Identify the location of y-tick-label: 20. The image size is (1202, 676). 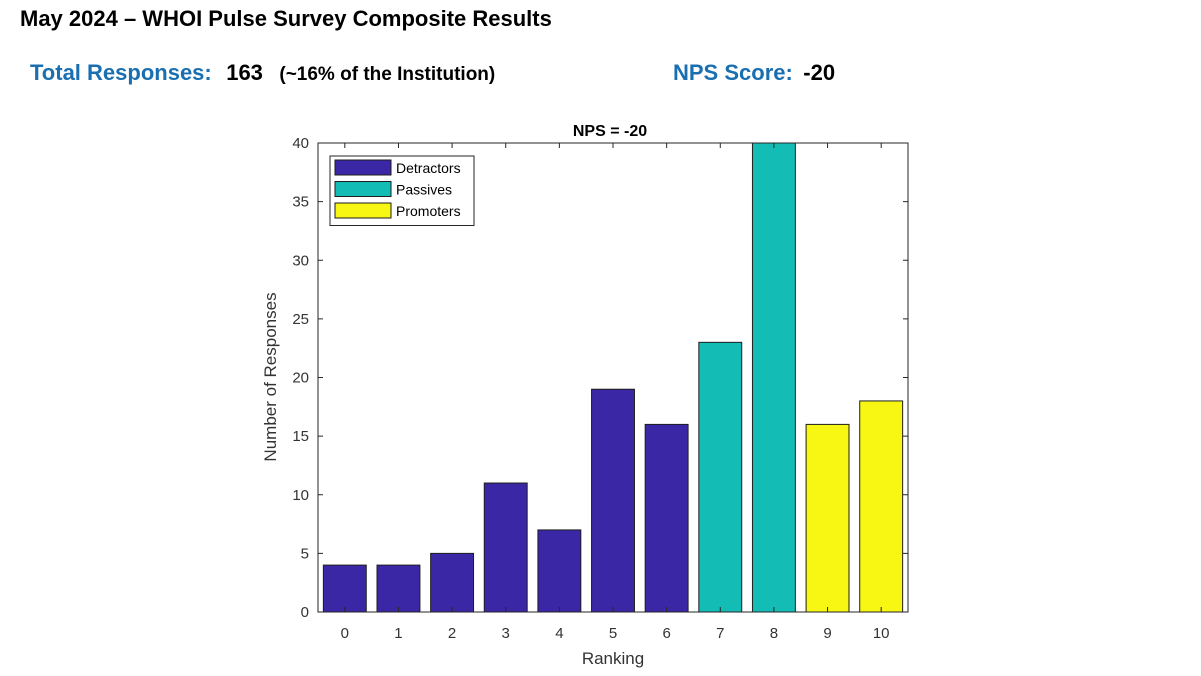
(300, 378).